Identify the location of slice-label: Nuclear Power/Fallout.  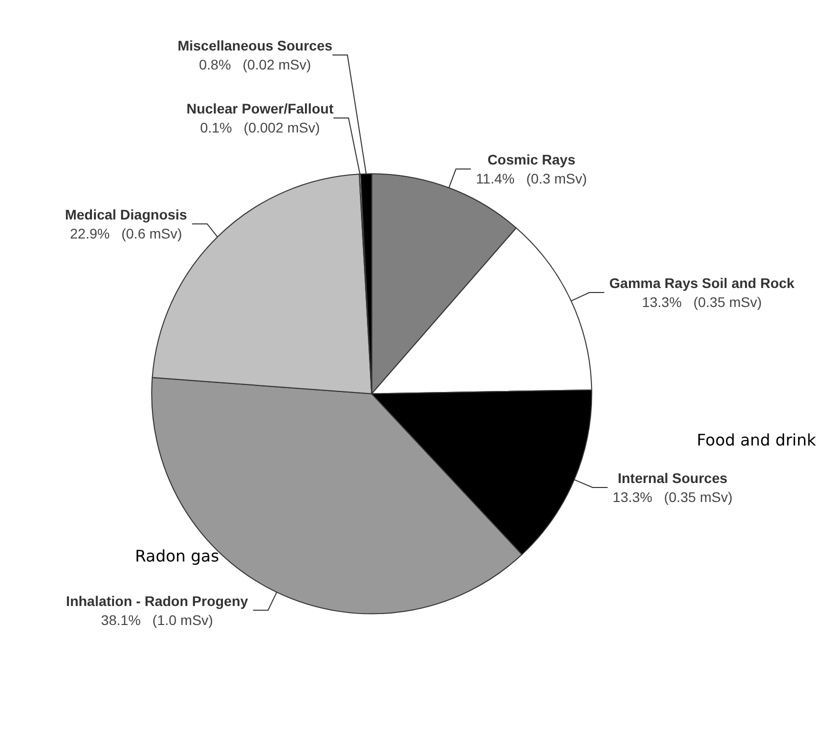
(260, 108).